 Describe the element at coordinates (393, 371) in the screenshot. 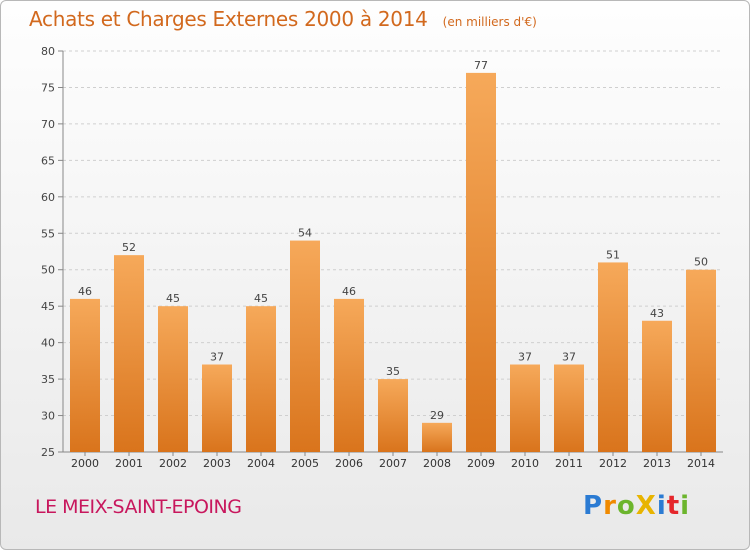

I see `value-label-2007: 35` at that location.